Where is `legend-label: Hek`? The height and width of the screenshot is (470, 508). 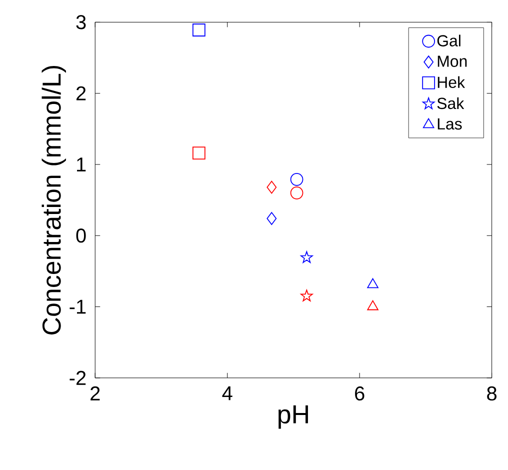
legend-label: Hek is located at coordinates (452, 82).